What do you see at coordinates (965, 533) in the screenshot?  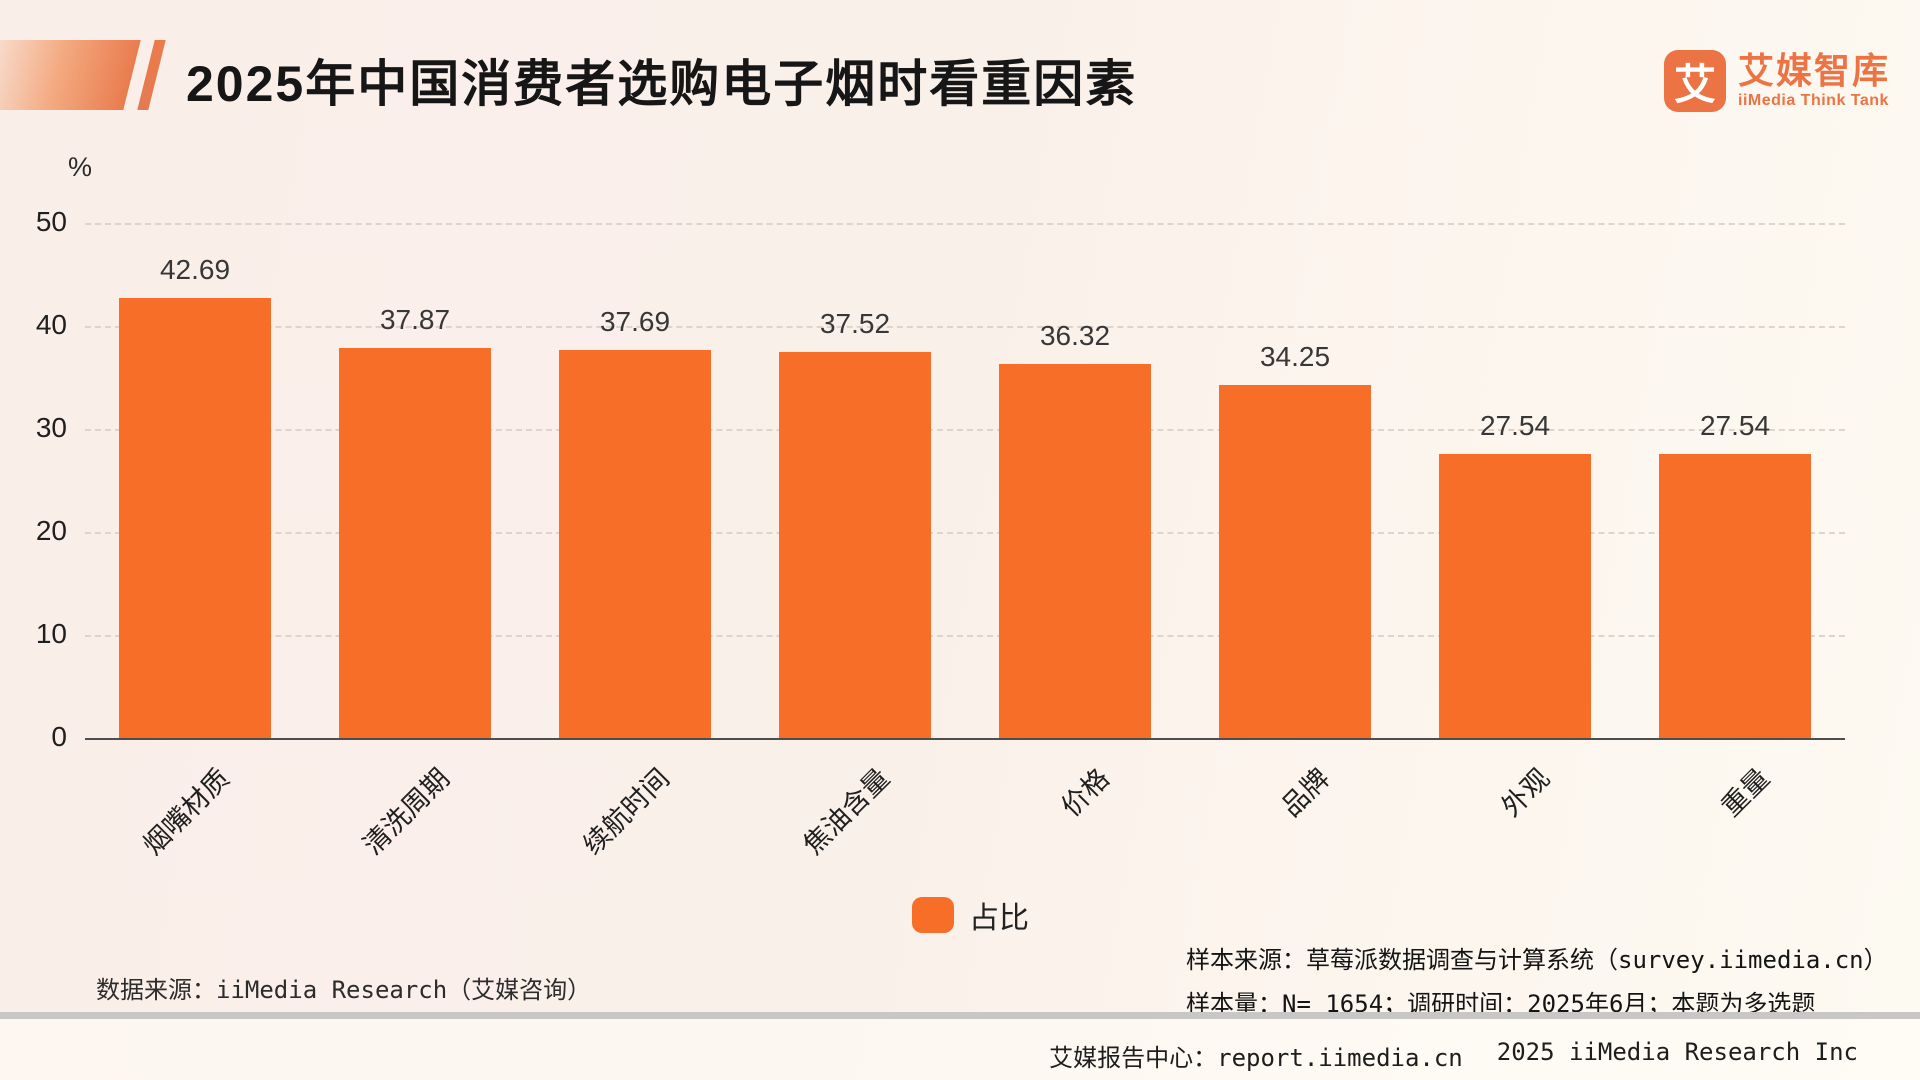 I see `gridline-y20` at bounding box center [965, 533].